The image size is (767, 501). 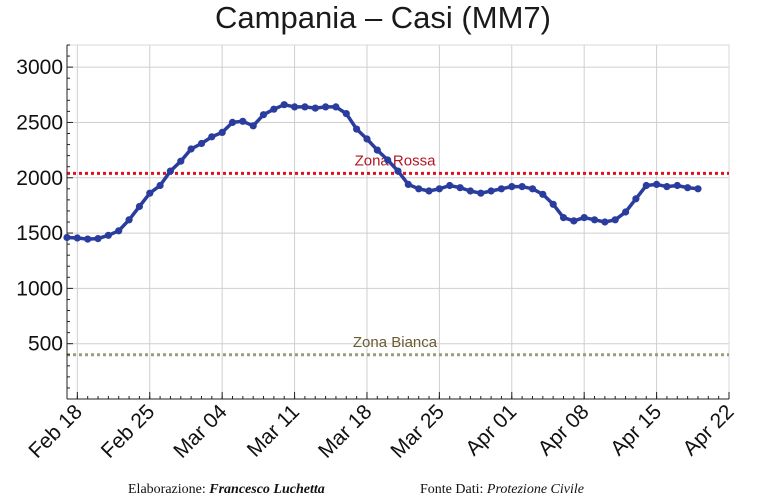 What do you see at coordinates (55, 431) in the screenshot?
I see `x-tick-label: Feb 18` at bounding box center [55, 431].